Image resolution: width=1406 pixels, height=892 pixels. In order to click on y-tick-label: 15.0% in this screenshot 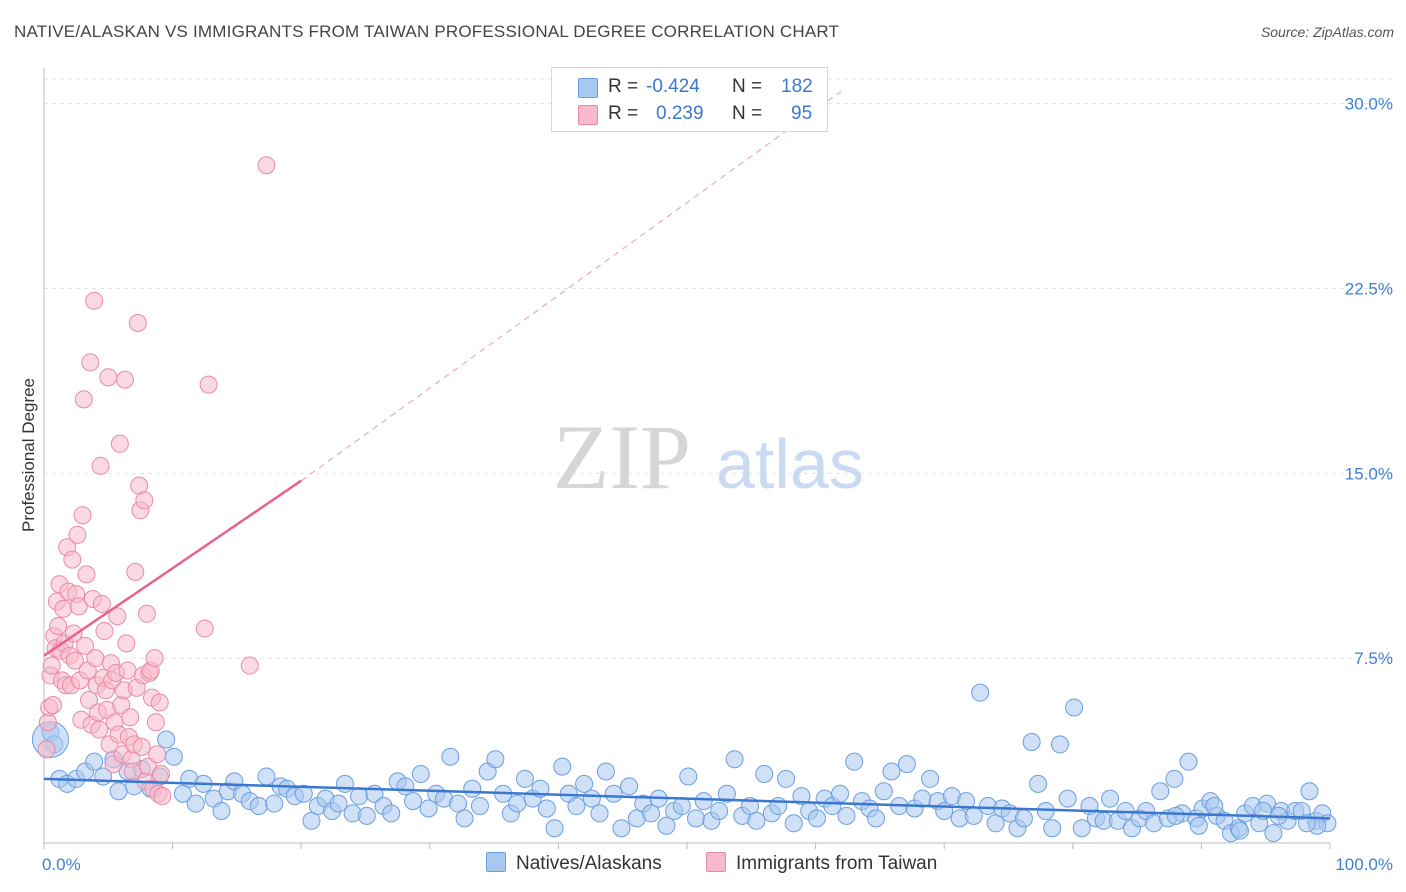, I will do `click(1369, 473)`.